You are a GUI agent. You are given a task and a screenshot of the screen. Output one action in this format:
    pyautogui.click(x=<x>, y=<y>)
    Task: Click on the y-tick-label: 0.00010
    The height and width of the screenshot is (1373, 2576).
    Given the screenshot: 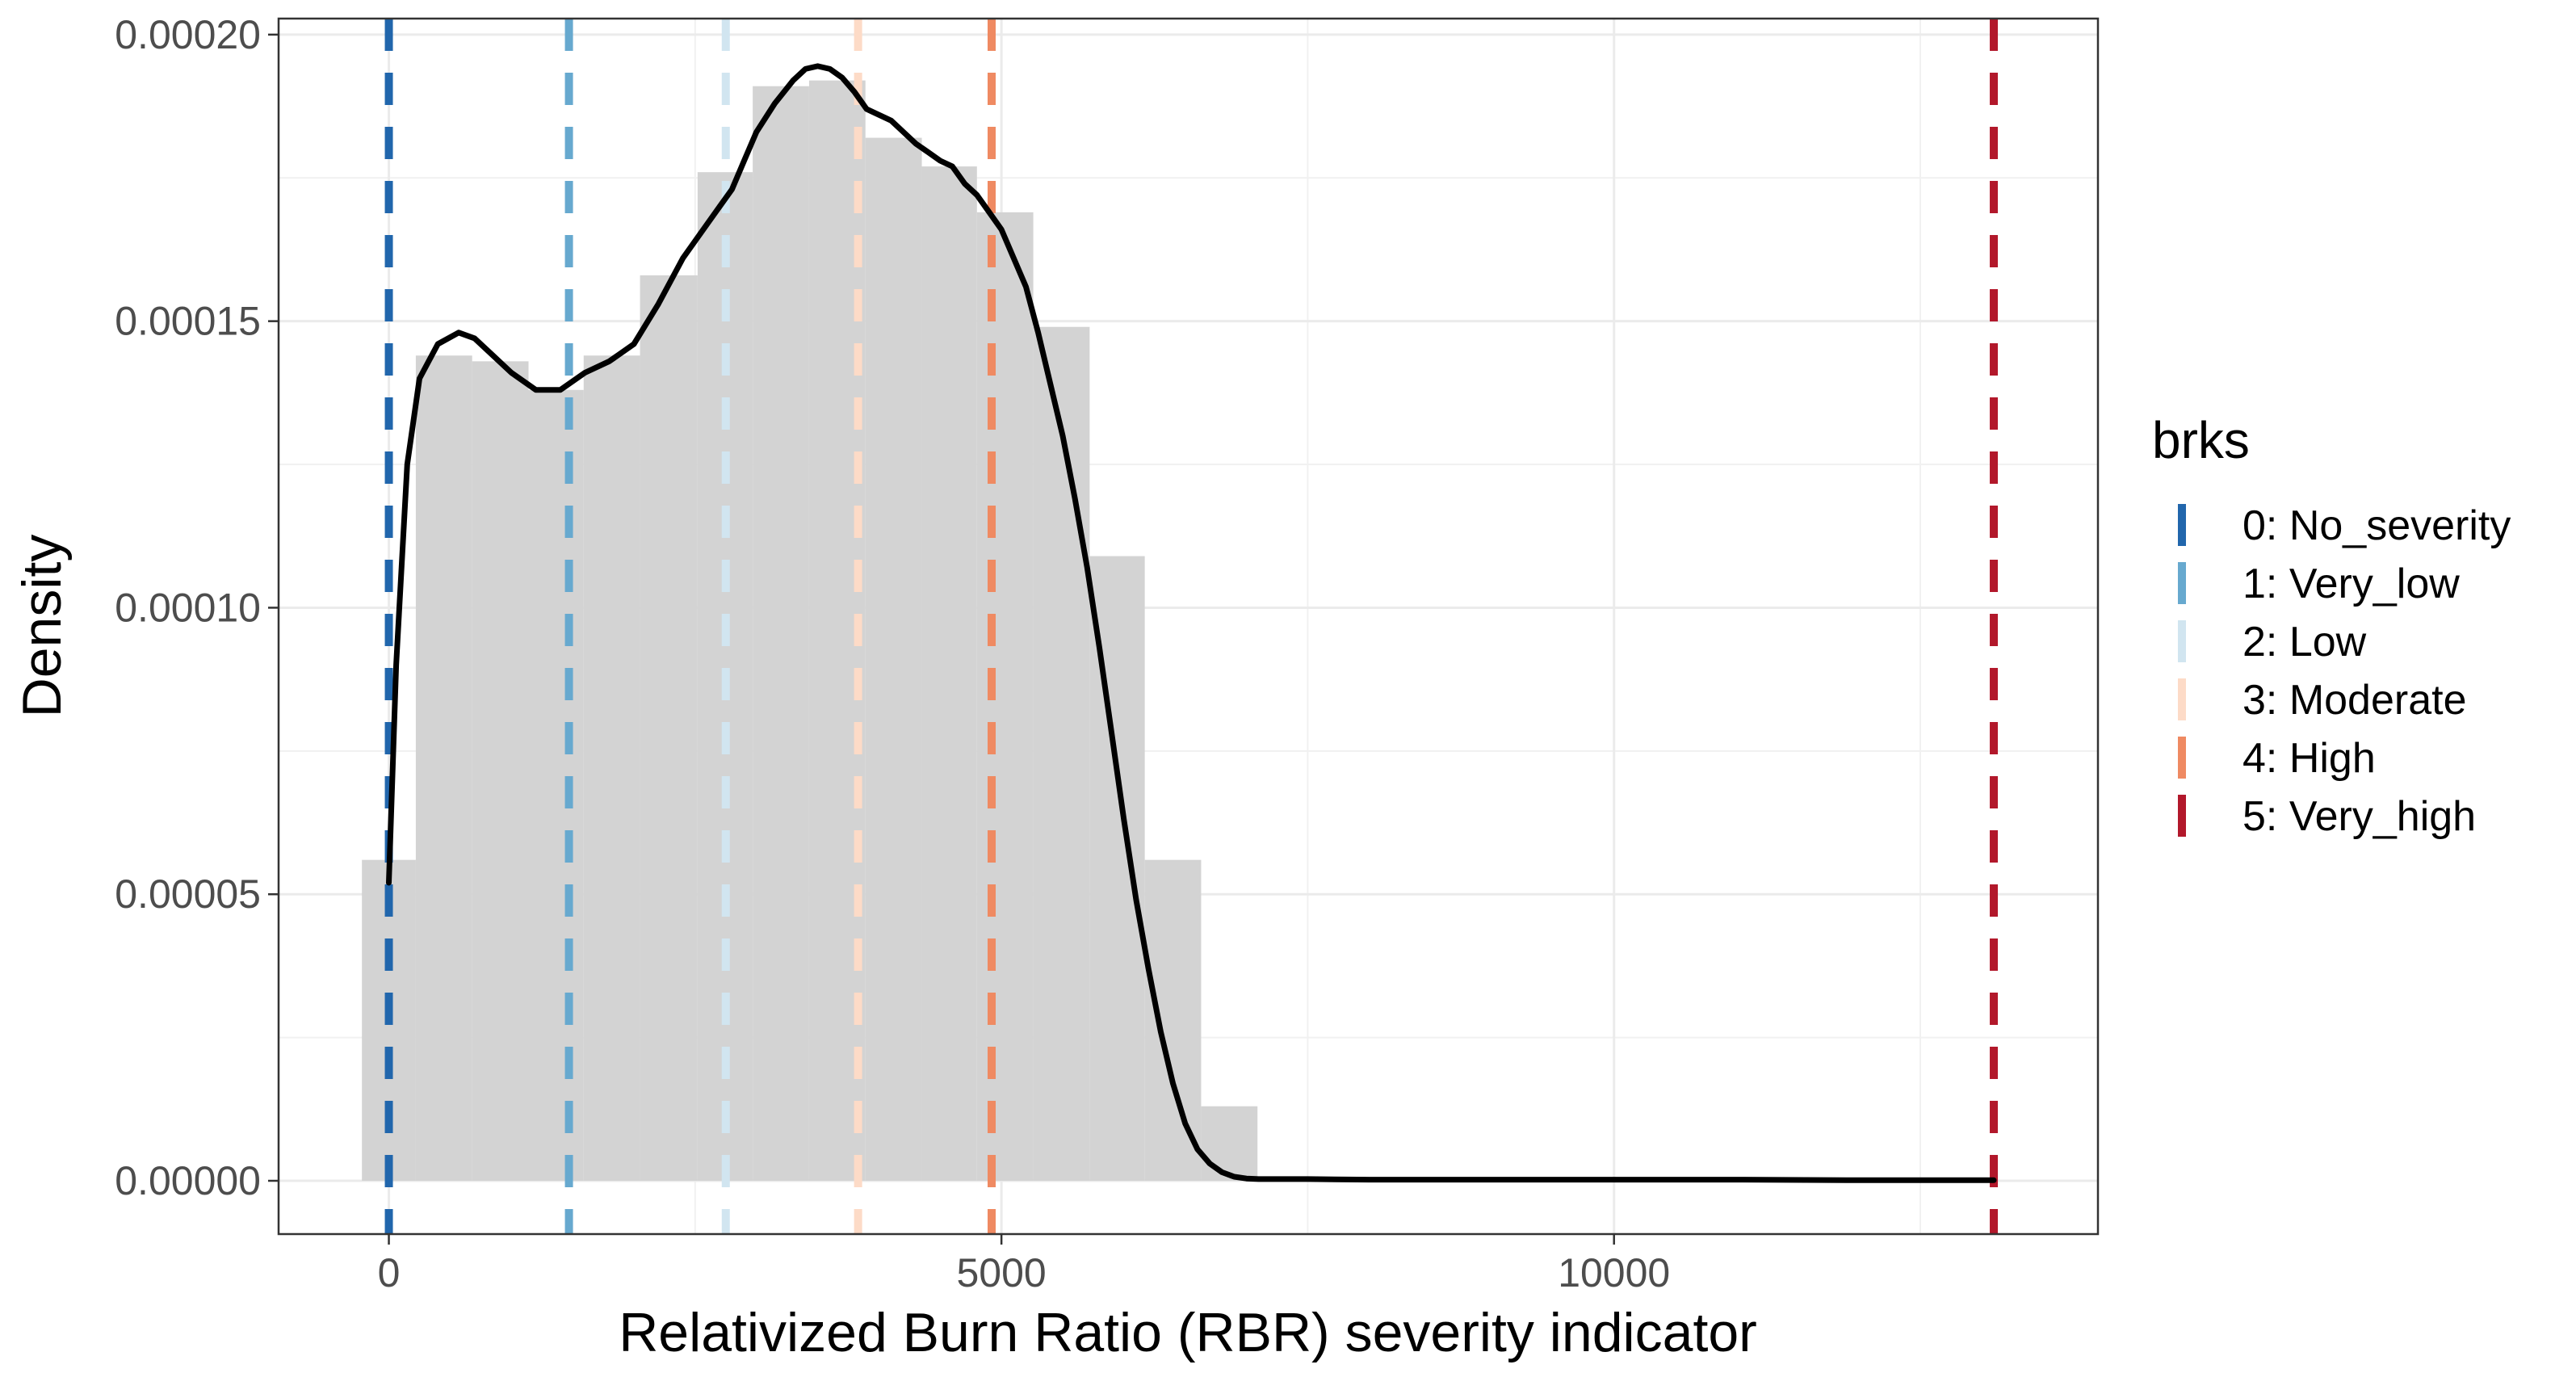 What is the action you would take?
    pyautogui.click(x=188, y=608)
    